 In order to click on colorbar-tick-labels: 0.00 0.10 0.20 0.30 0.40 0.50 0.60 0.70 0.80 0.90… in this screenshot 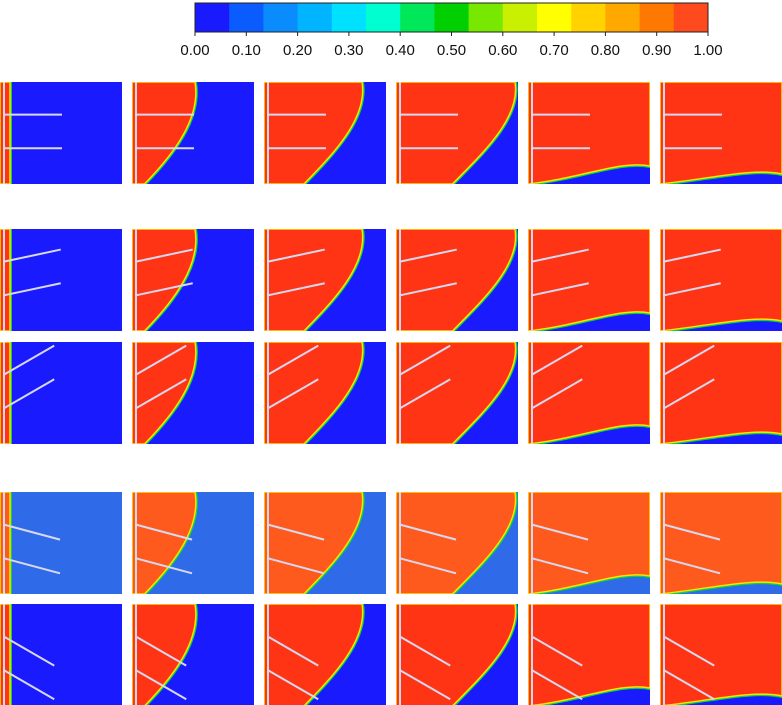, I will do `click(451, 45)`.